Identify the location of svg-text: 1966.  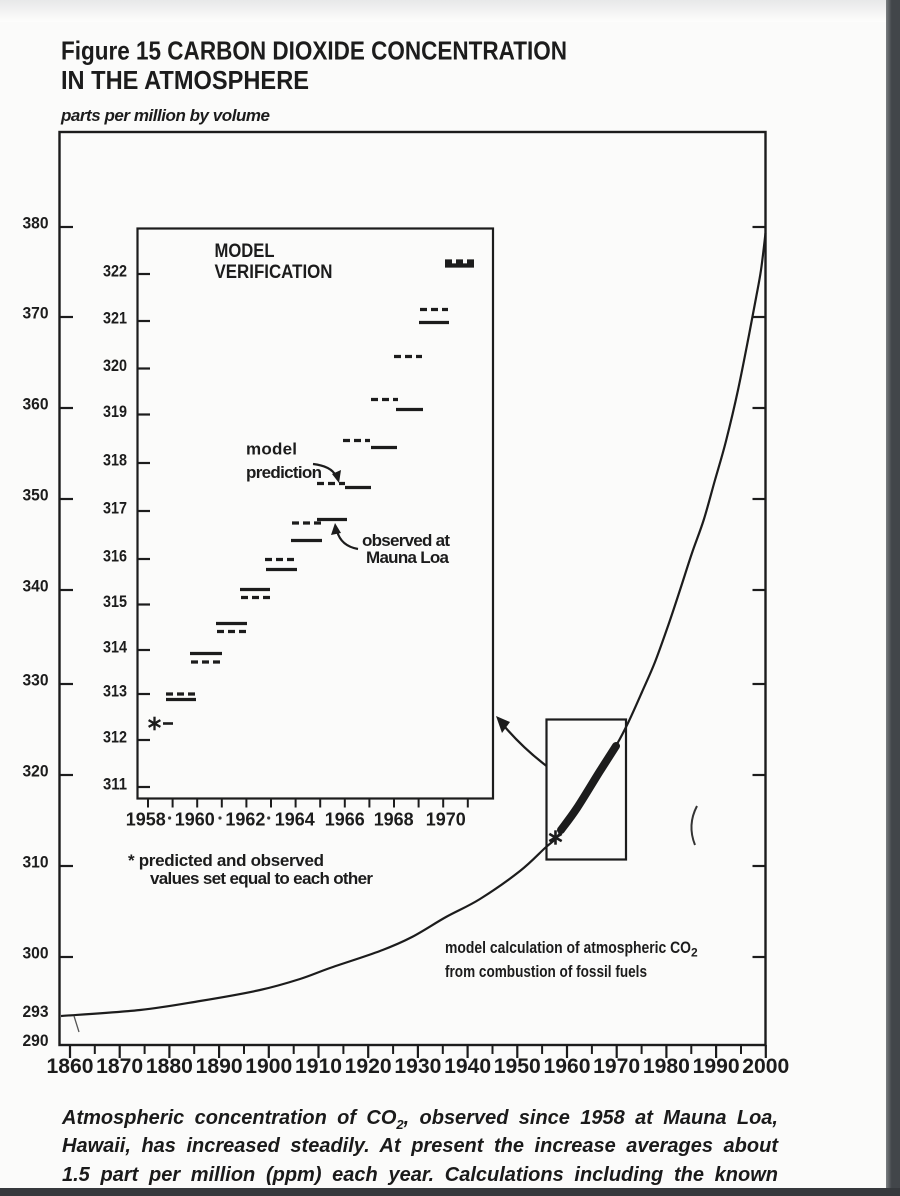
(345, 820).